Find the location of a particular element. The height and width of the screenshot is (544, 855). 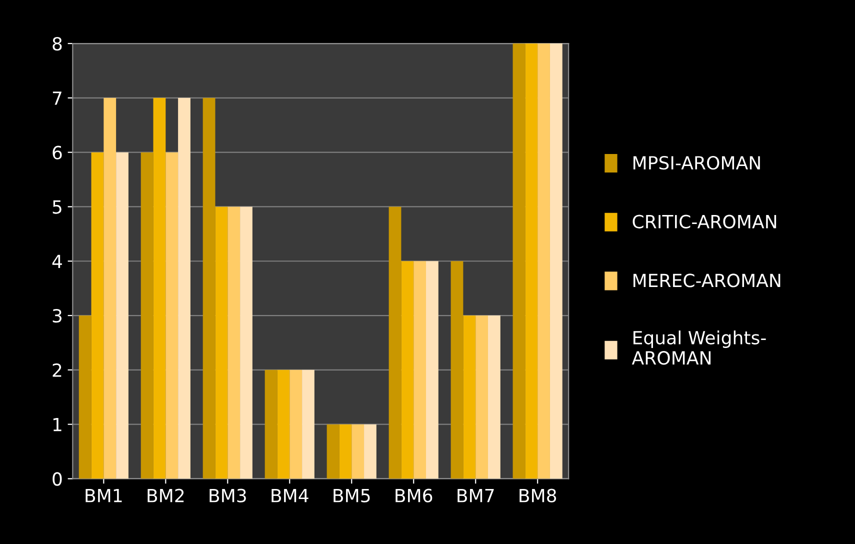

x-tick-label: BM5 is located at coordinates (352, 495).